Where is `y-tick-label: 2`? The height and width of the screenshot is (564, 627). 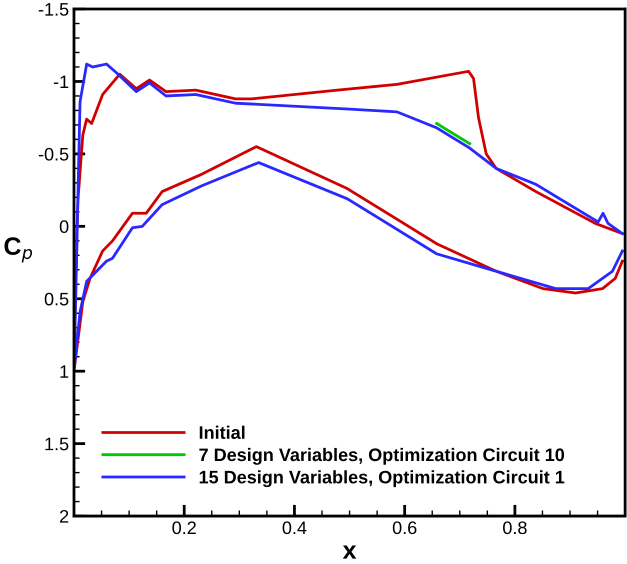 y-tick-label: 2 is located at coordinates (64, 516).